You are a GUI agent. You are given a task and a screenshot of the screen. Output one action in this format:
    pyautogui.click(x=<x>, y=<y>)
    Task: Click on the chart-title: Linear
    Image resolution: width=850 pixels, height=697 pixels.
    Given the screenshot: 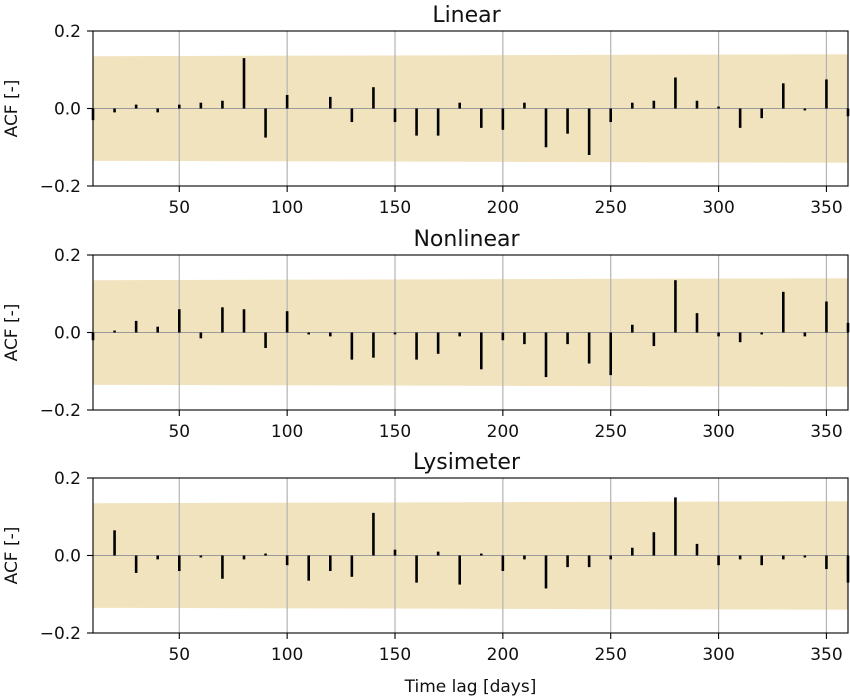 What is the action you would take?
    pyautogui.click(x=466, y=15)
    